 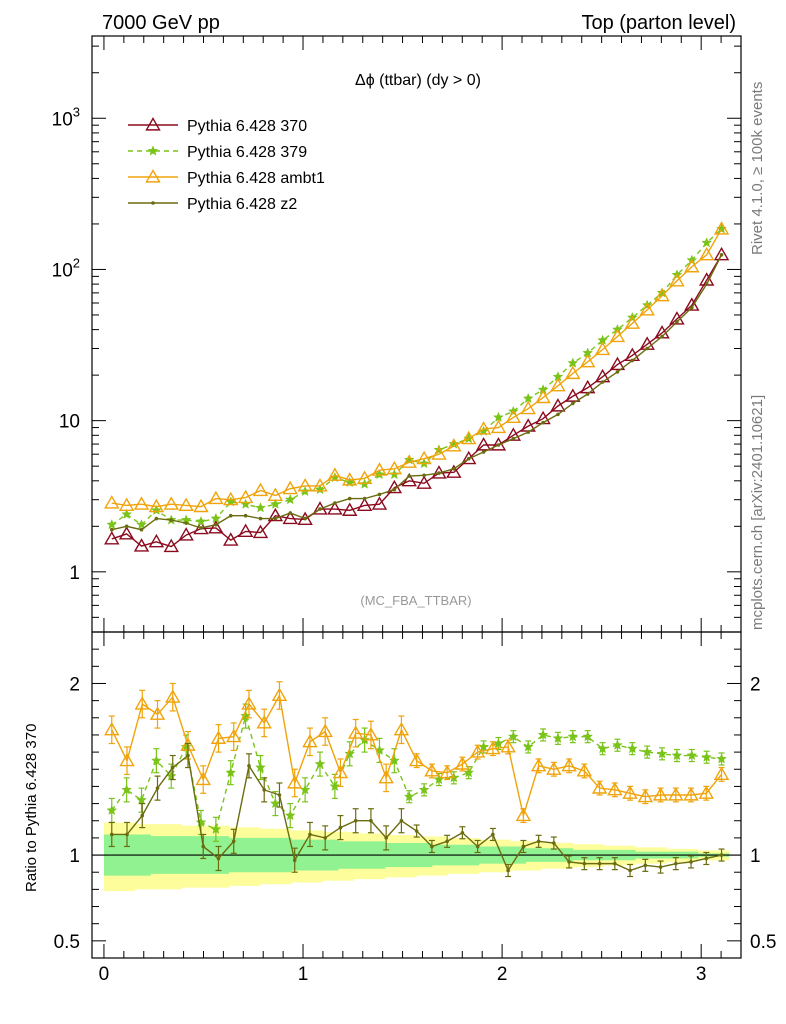 I want to click on legend-label: Pythia 6.428 379, so click(x=247, y=152).